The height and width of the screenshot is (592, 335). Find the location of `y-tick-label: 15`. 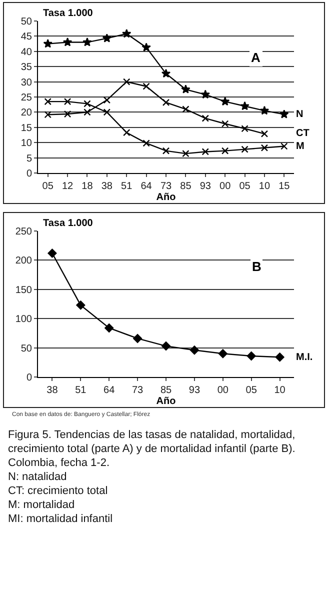

y-tick-label: 15 is located at coordinates (26, 128).